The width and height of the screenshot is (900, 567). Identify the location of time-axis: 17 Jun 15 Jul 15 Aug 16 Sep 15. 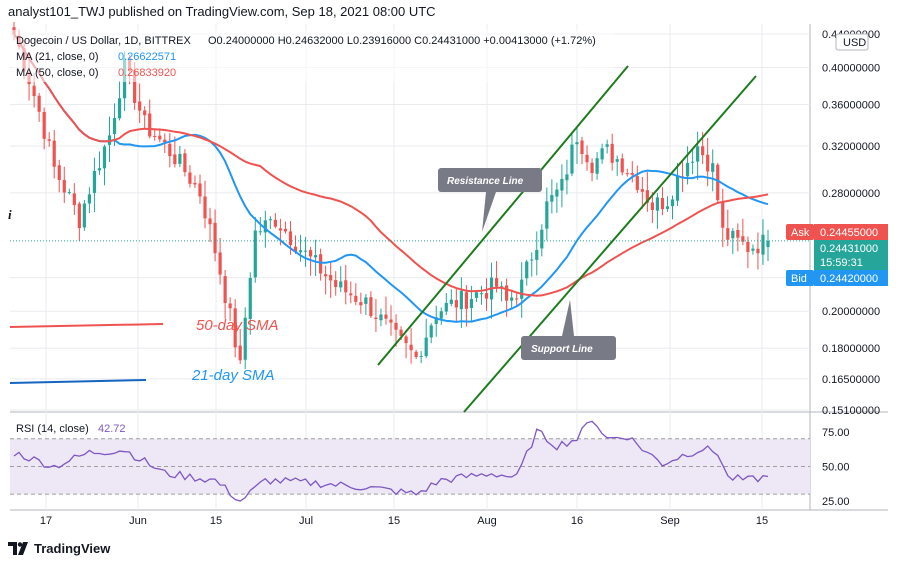
(404, 521).